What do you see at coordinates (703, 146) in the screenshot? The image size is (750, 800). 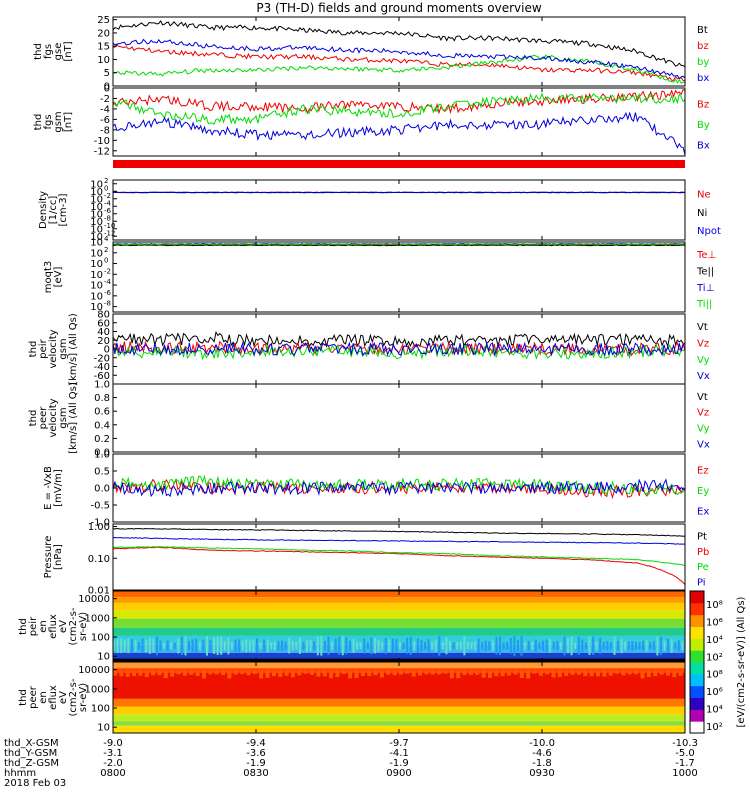 I see `fgs_gsm-legend-bx: Bx` at bounding box center [703, 146].